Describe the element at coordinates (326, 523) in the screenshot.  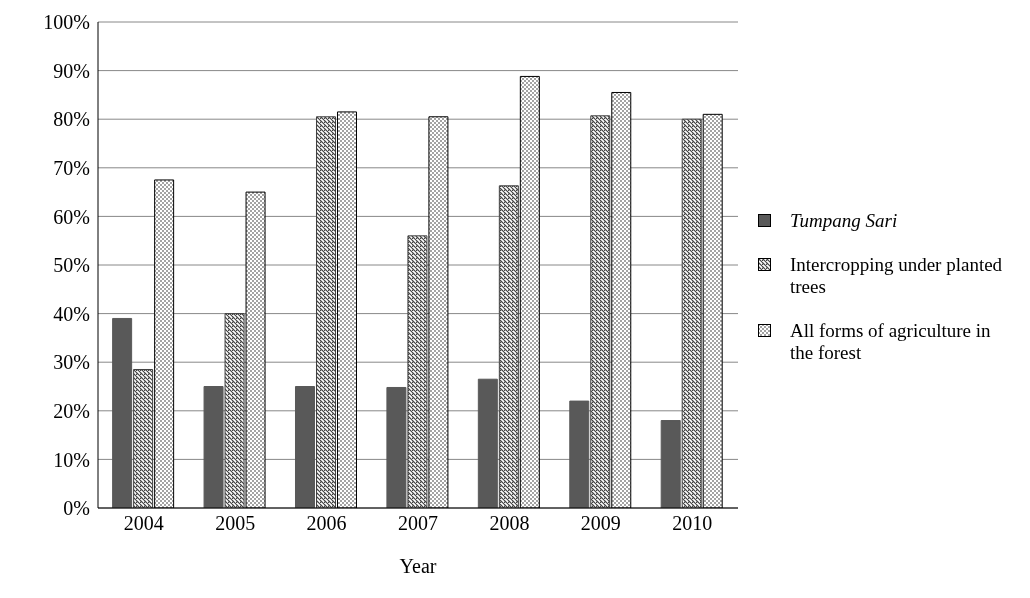
I see `x-tick-label: 2006` at that location.